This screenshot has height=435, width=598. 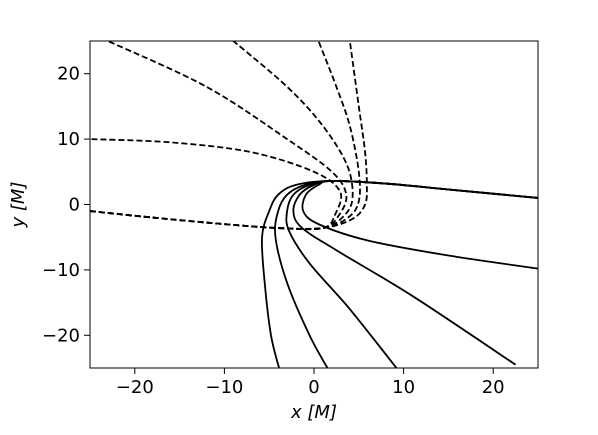 What do you see at coordinates (313, 412) in the screenshot?
I see `x-axis-label: x [M]` at bounding box center [313, 412].